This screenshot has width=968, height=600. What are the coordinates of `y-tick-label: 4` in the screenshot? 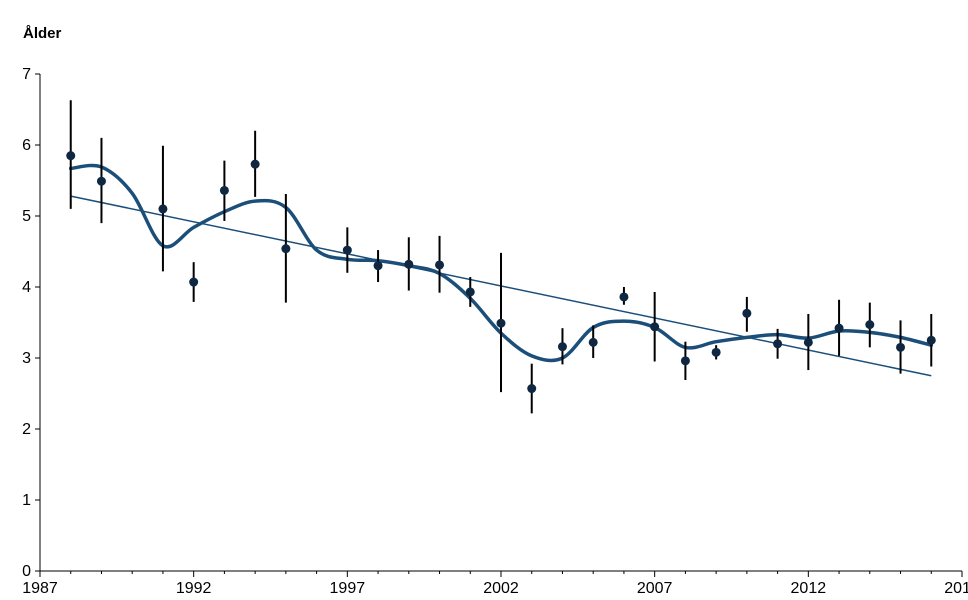 It's located at (26, 287).